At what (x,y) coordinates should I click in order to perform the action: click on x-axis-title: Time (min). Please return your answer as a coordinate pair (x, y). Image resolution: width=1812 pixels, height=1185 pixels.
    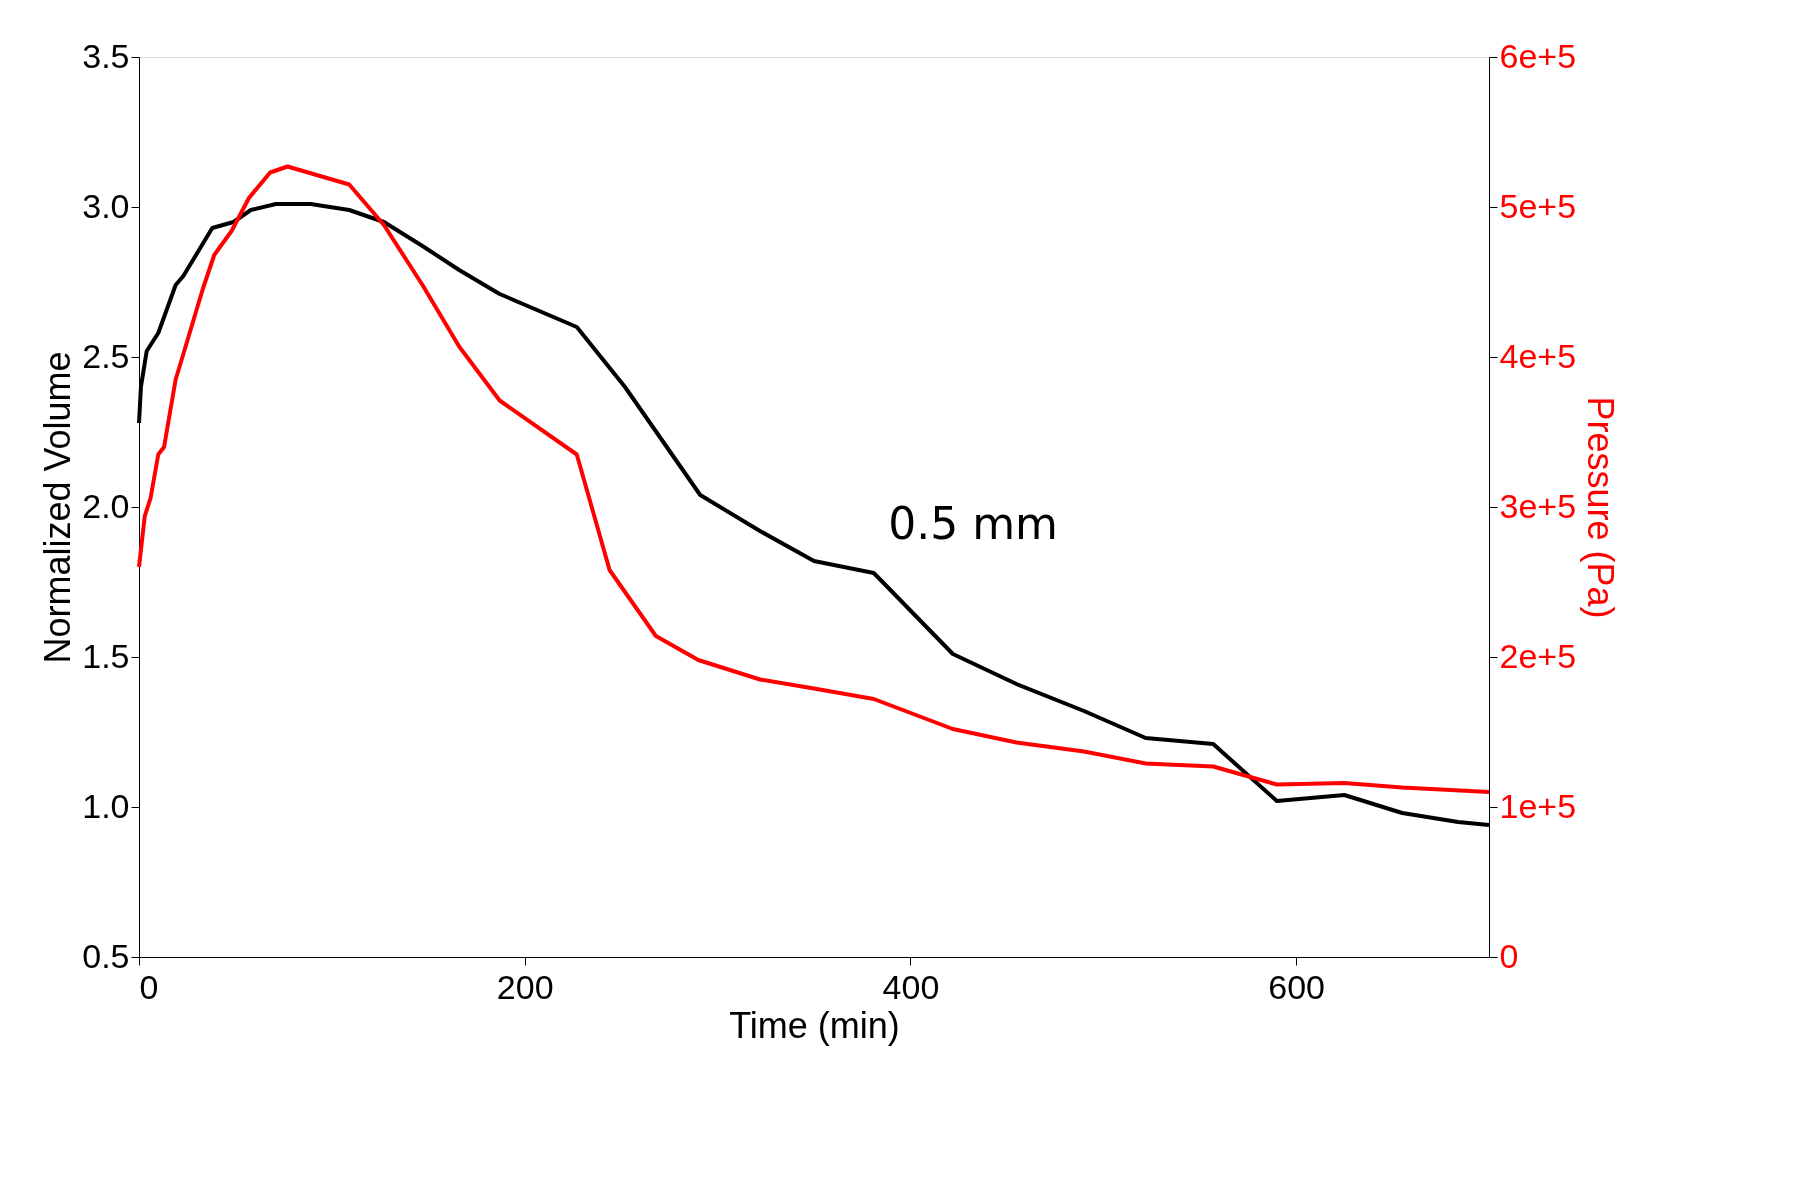
    Looking at the image, I should click on (814, 1025).